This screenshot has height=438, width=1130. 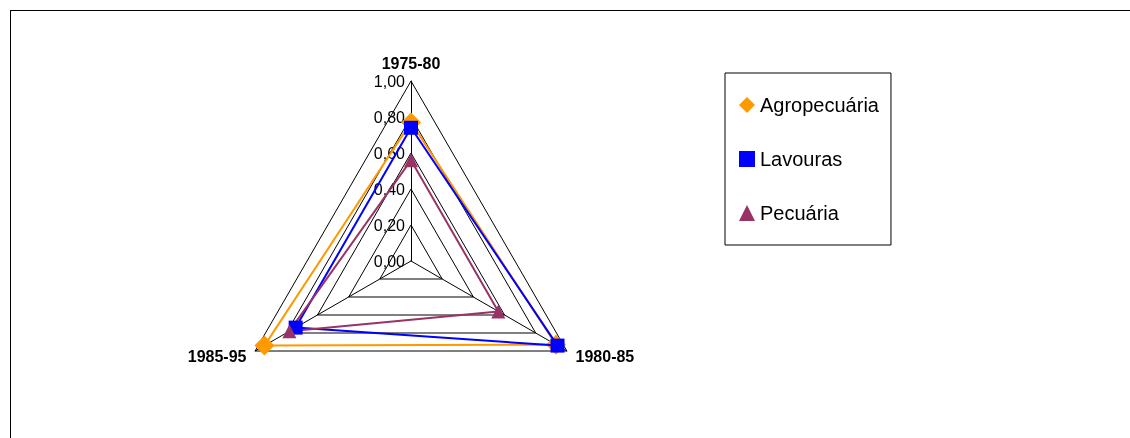 What do you see at coordinates (389, 81) in the screenshot?
I see `y-tick-label: 1,00` at bounding box center [389, 81].